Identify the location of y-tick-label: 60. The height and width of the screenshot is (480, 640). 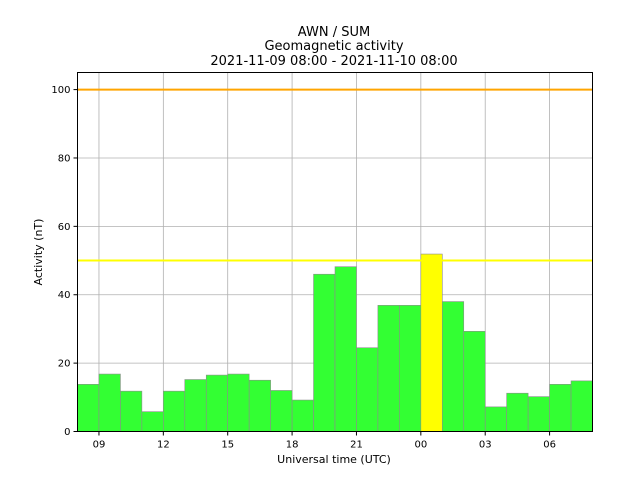
(64, 227).